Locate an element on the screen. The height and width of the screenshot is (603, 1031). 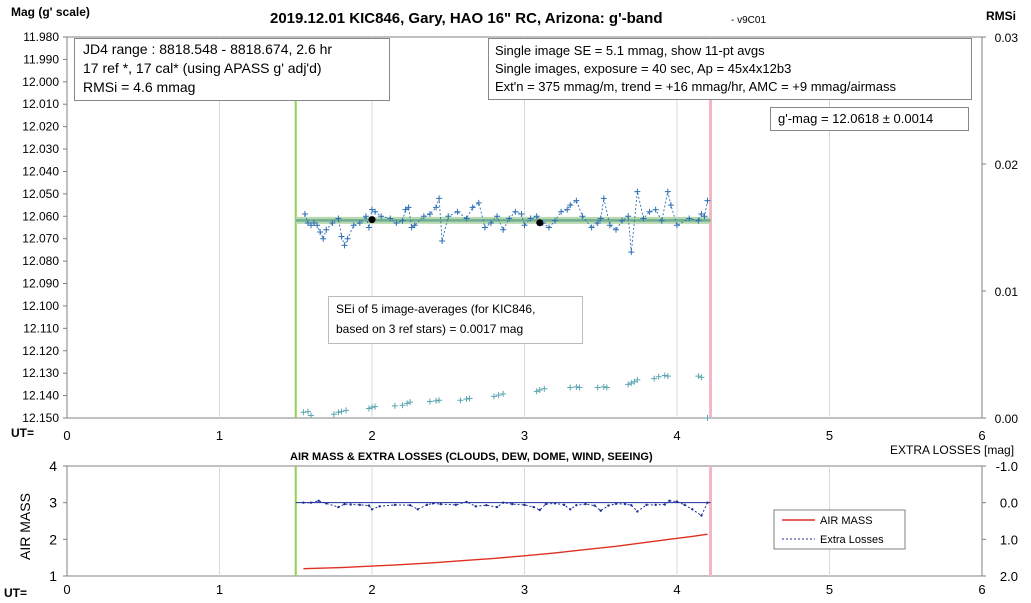
bottom-x-tick-label: 1 is located at coordinates (219, 589).